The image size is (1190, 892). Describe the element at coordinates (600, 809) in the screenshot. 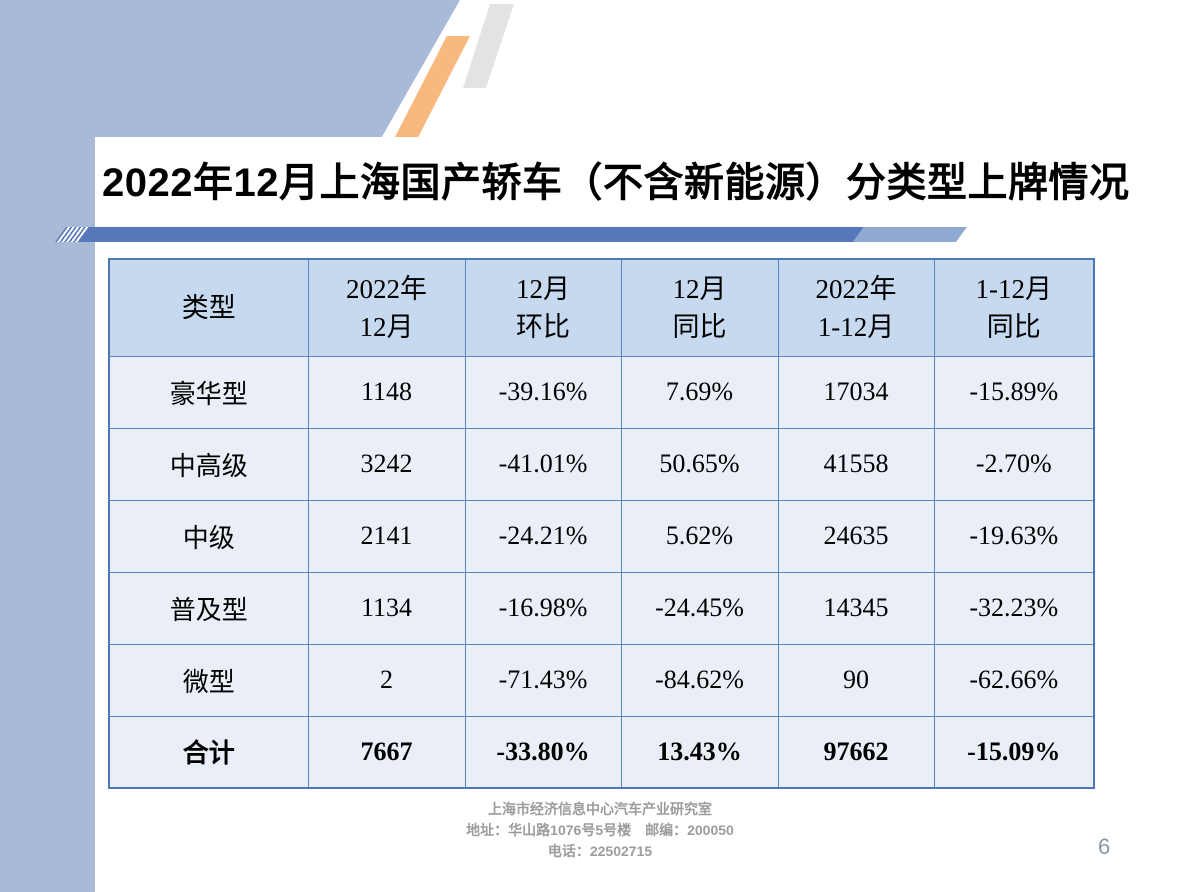

I see `footer-org-line: 上海市经济信息中心汽车产业研究室` at that location.